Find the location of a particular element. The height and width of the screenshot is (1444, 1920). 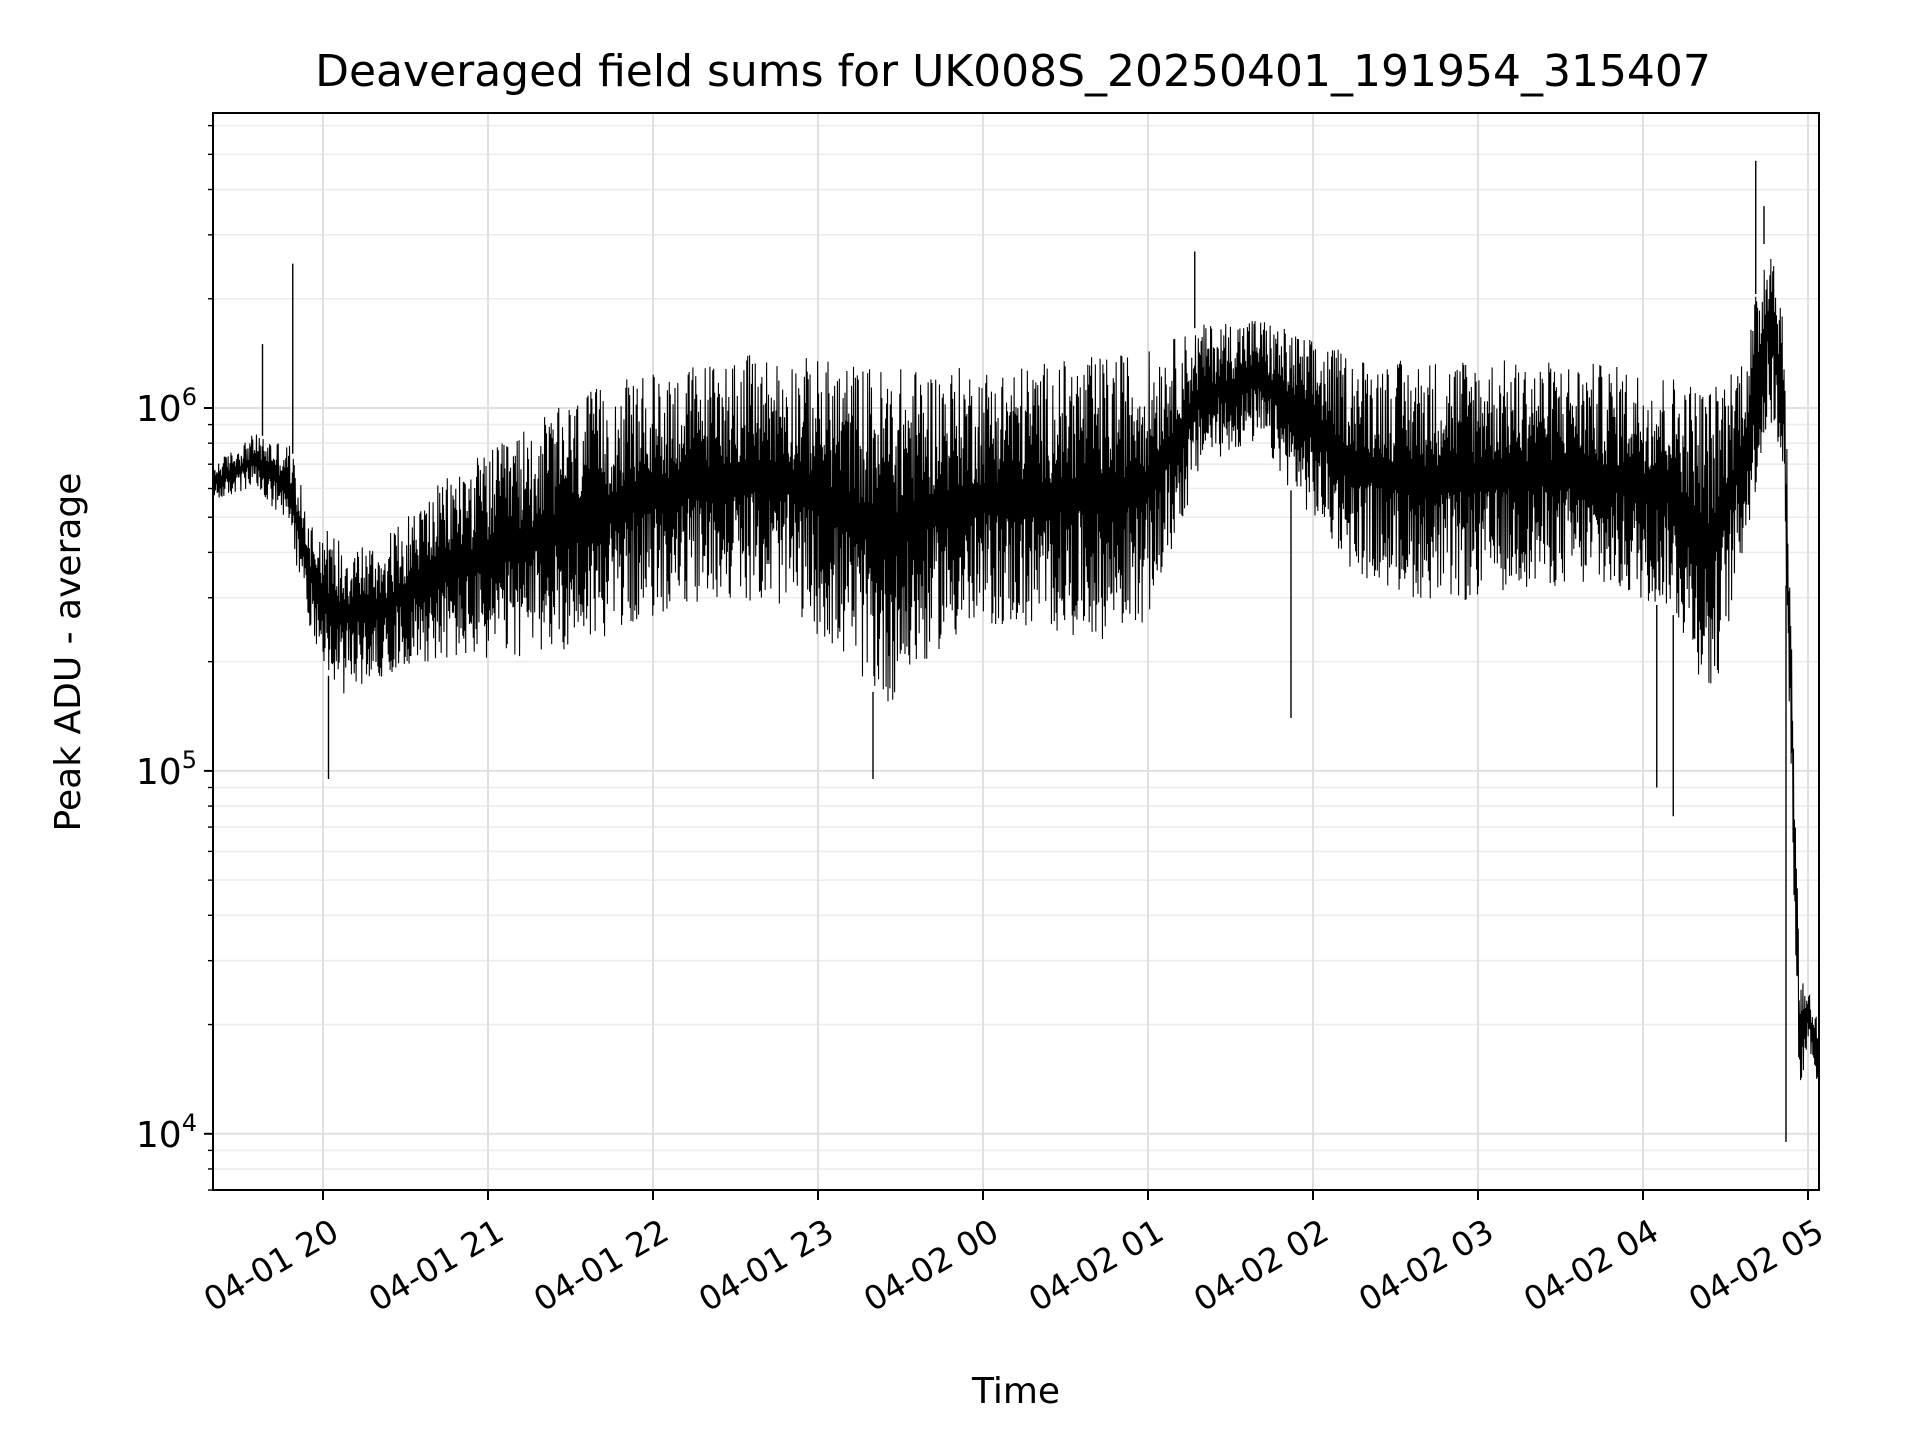

y-axis-label: Peak ADU - average is located at coordinates (68, 652).